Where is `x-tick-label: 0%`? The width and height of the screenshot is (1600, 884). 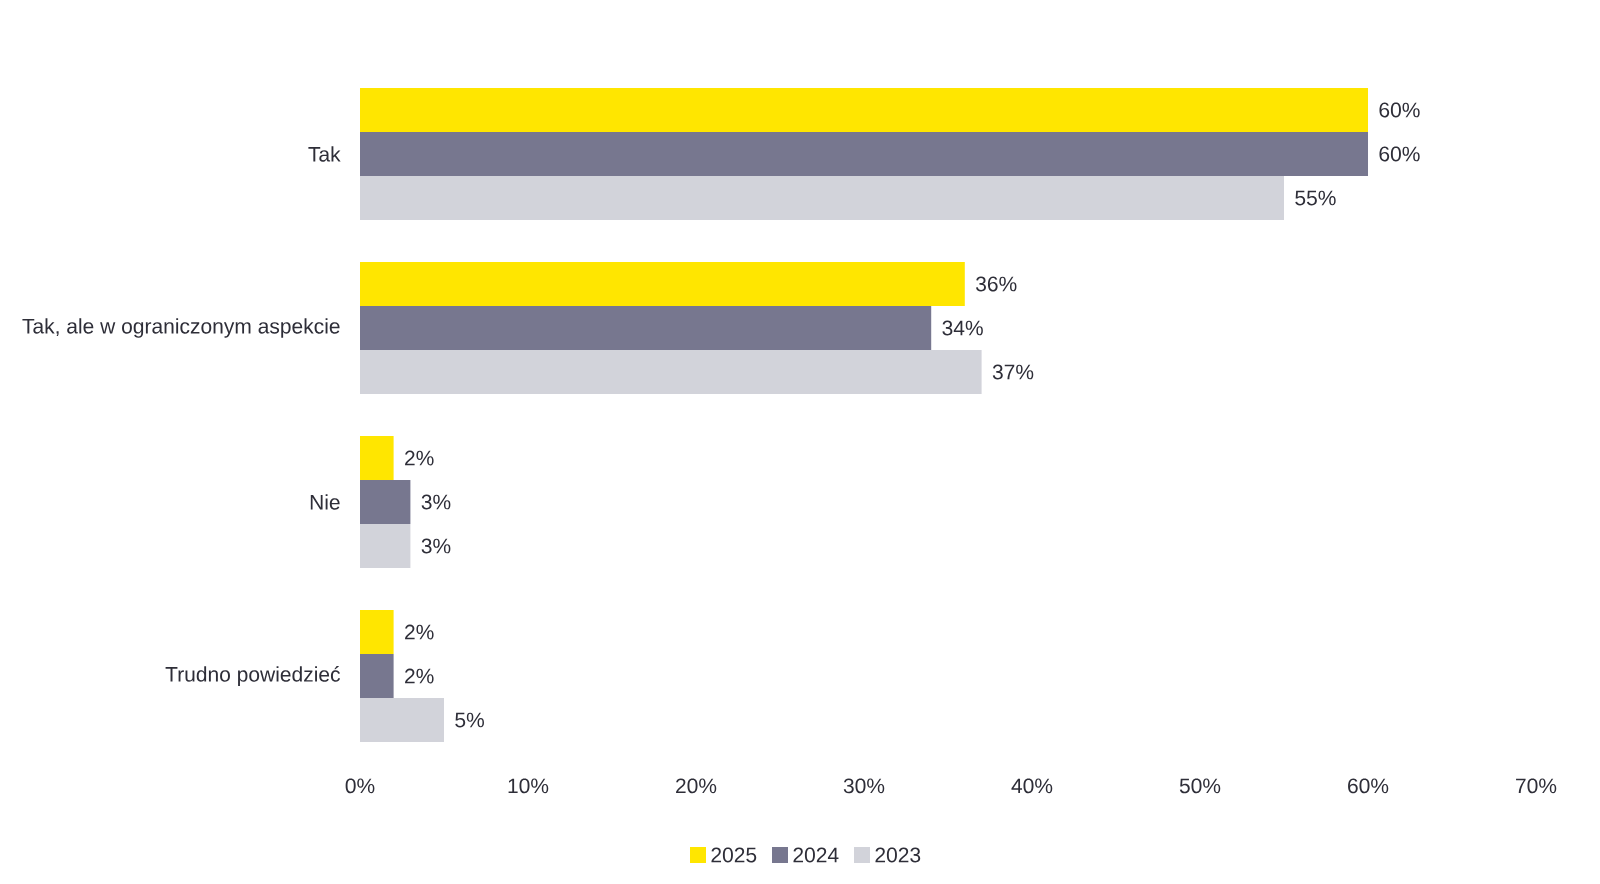
x-tick-label: 0% is located at coordinates (360, 786).